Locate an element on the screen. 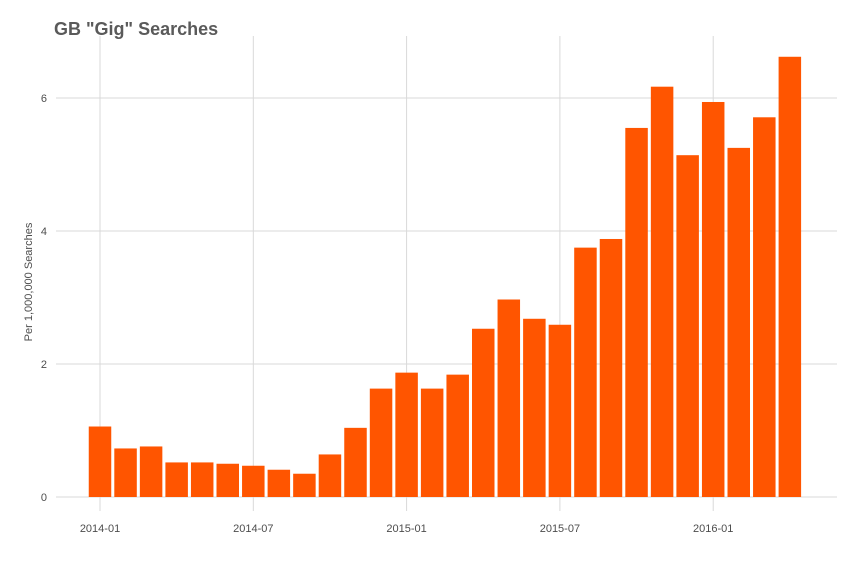 The height and width of the screenshot is (571, 855). y-tick-label: 4 is located at coordinates (44, 232).